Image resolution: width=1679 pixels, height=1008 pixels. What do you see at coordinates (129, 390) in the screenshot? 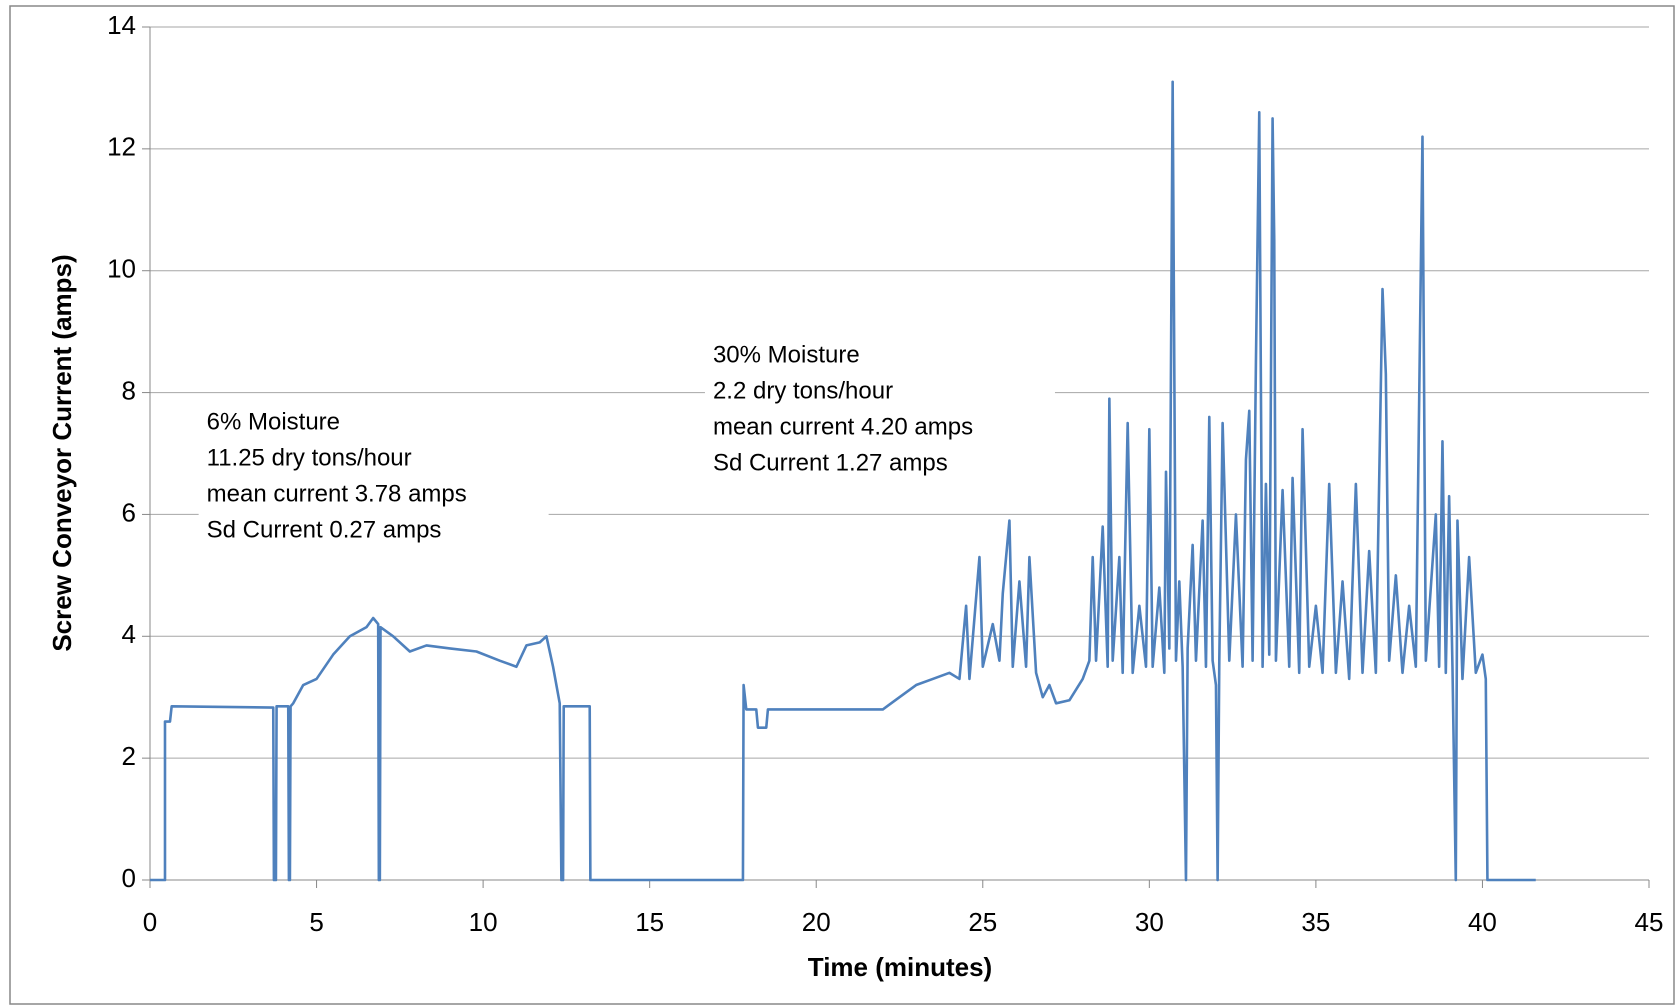
I see `y-tick-label: 8` at bounding box center [129, 390].